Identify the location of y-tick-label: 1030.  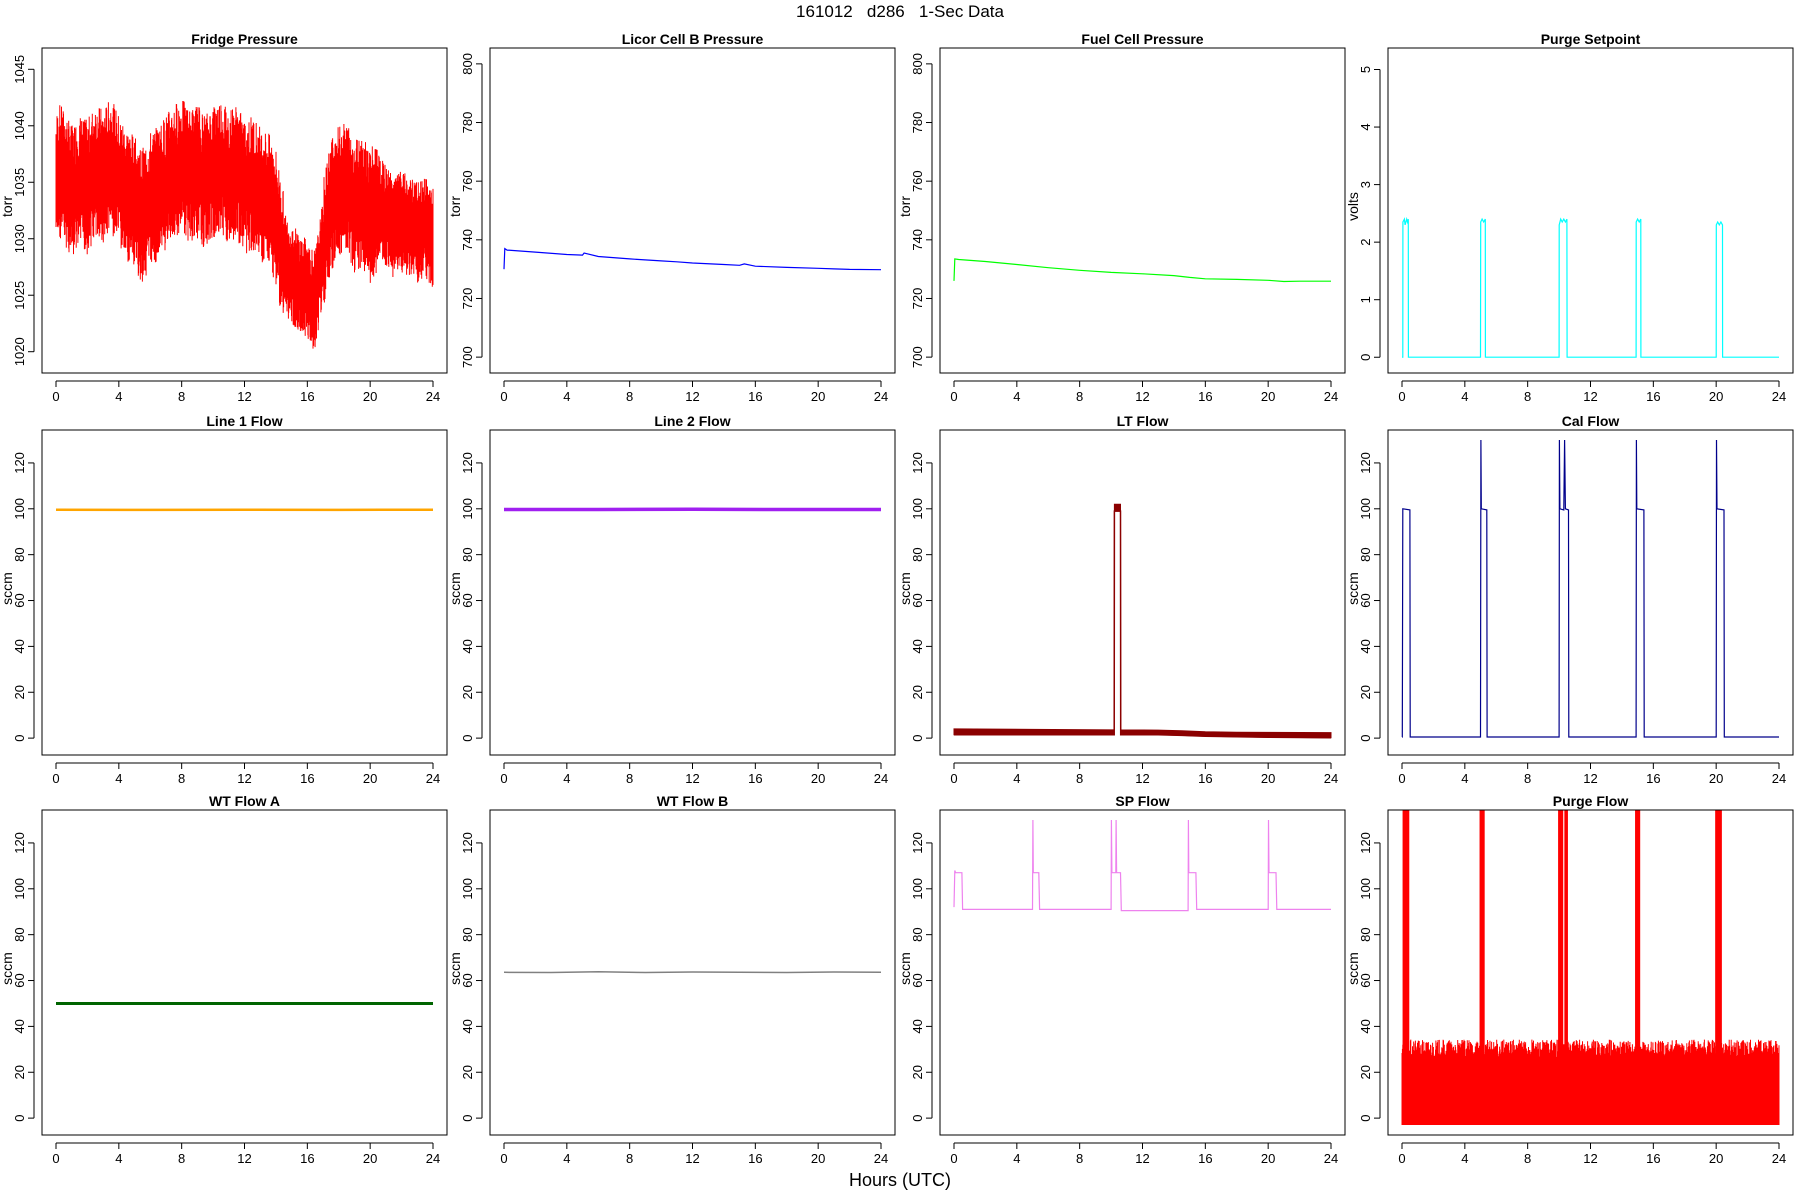
(19, 238).